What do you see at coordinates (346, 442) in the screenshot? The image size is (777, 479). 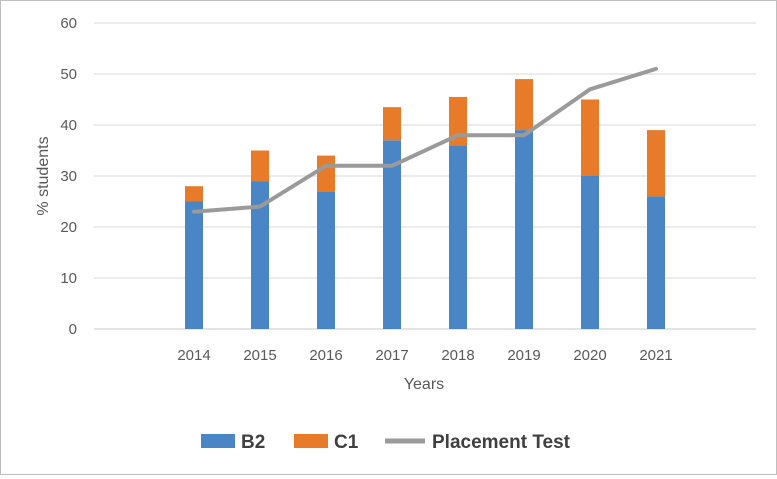 I see `legend-label-c1: C1` at bounding box center [346, 442].